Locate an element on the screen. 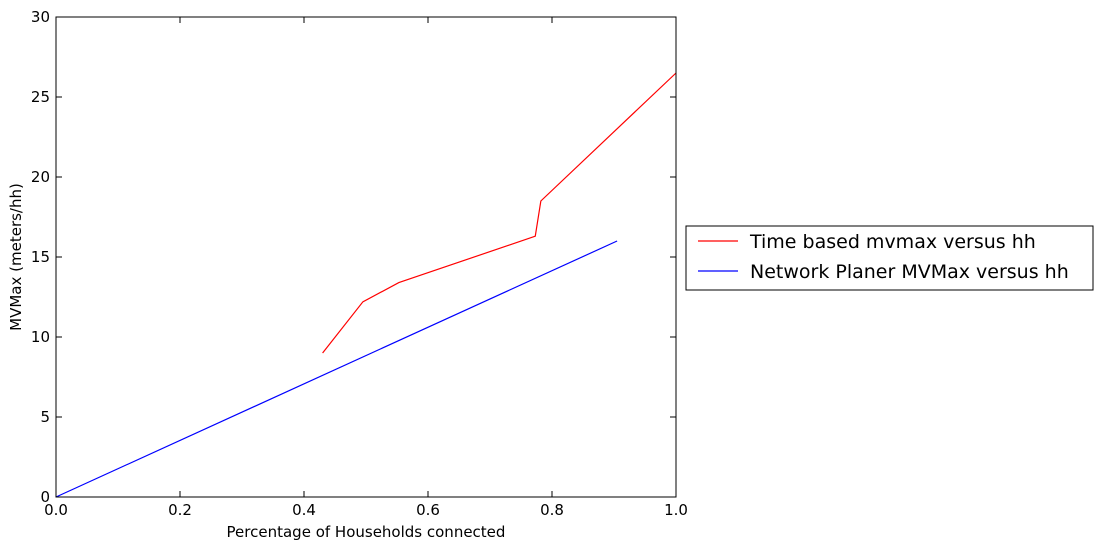 Image resolution: width=1103 pixels, height=550 pixels. y-tick-label: 30 is located at coordinates (40, 17).